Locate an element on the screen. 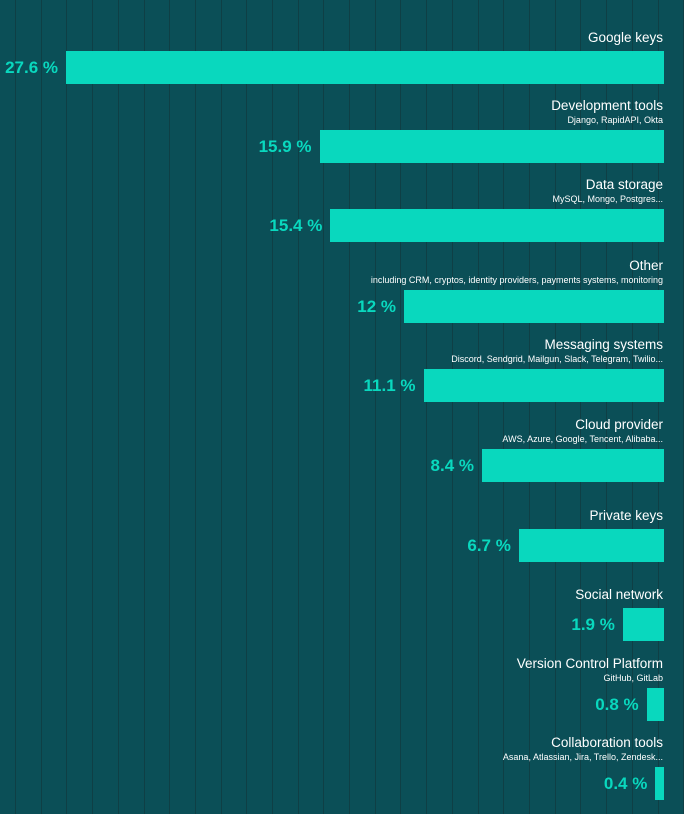  category-sublabel: GitHub, GitLab is located at coordinates (633, 678).